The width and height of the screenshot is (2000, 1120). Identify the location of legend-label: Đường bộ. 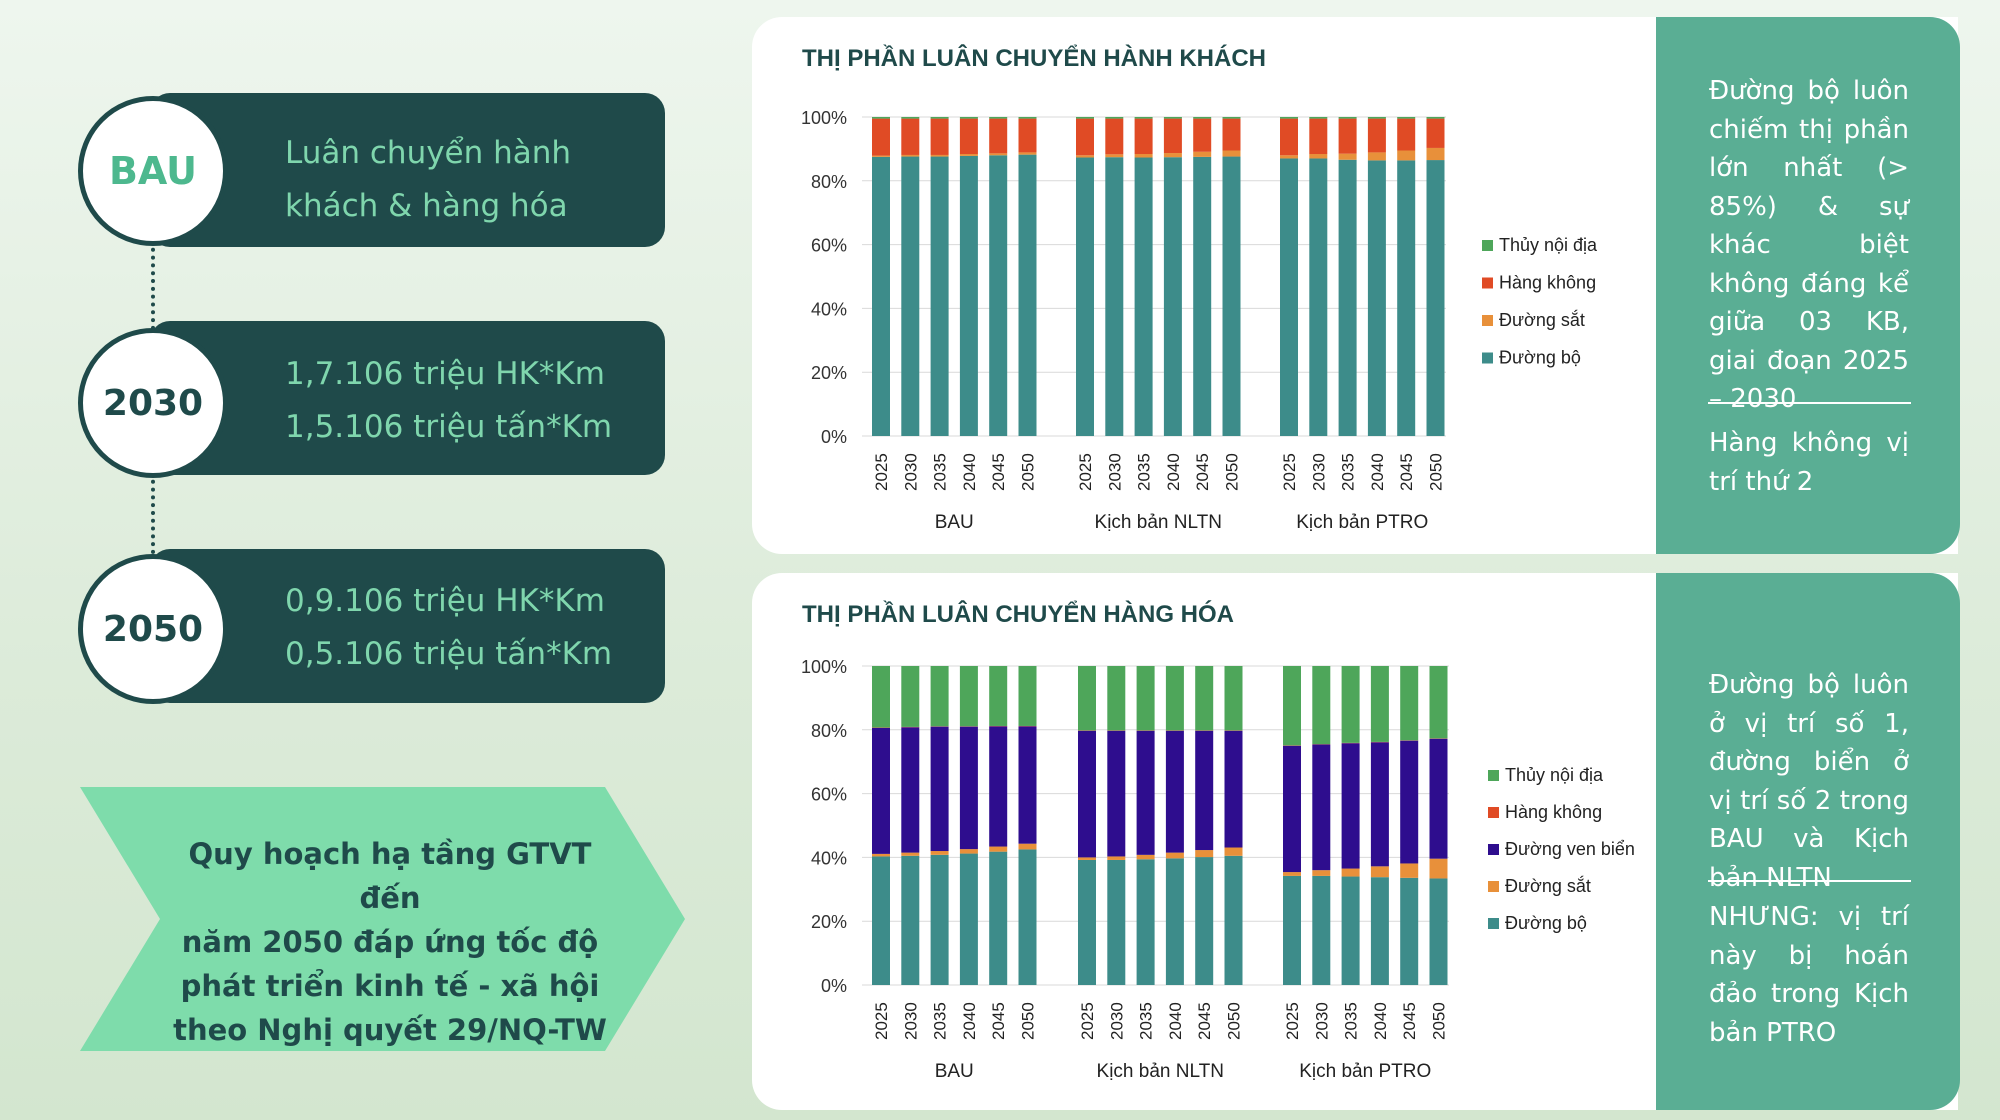
(1540, 358).